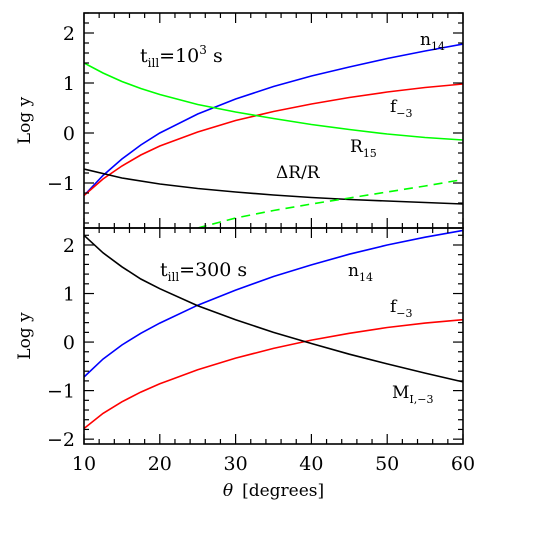  What do you see at coordinates (370, 153) in the screenshot?
I see `series-label-R-subscript: 15` at bounding box center [370, 153].